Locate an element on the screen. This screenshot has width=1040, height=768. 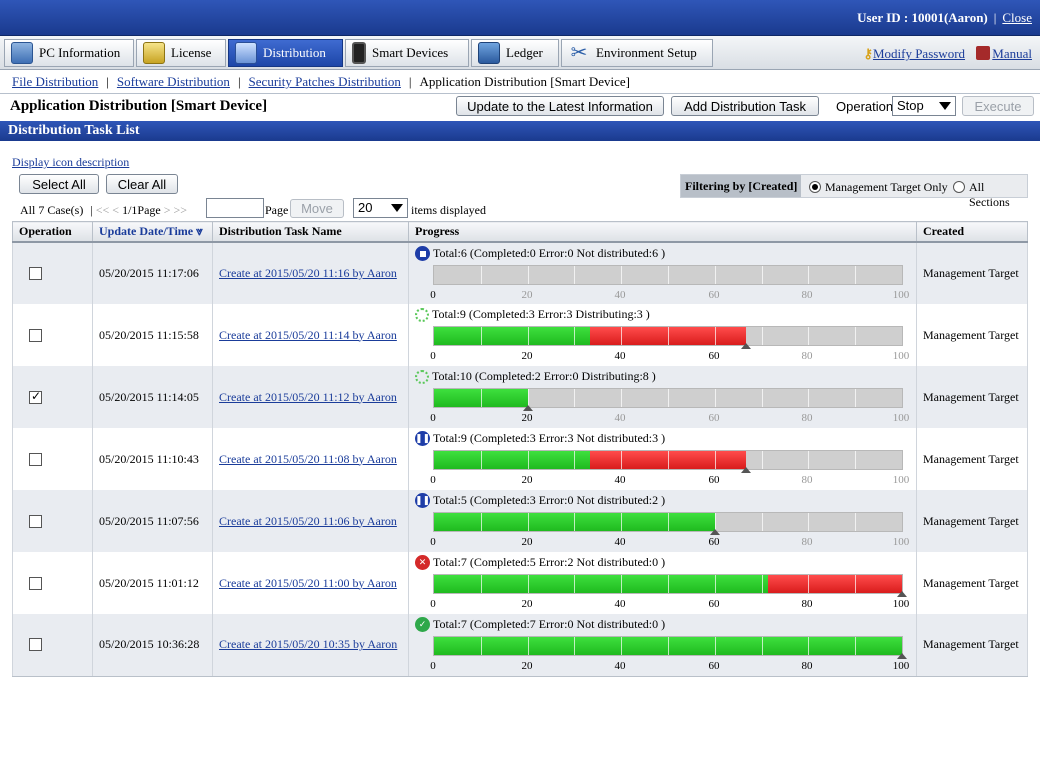
items-per-page-select: 20 is located at coordinates (380, 208).